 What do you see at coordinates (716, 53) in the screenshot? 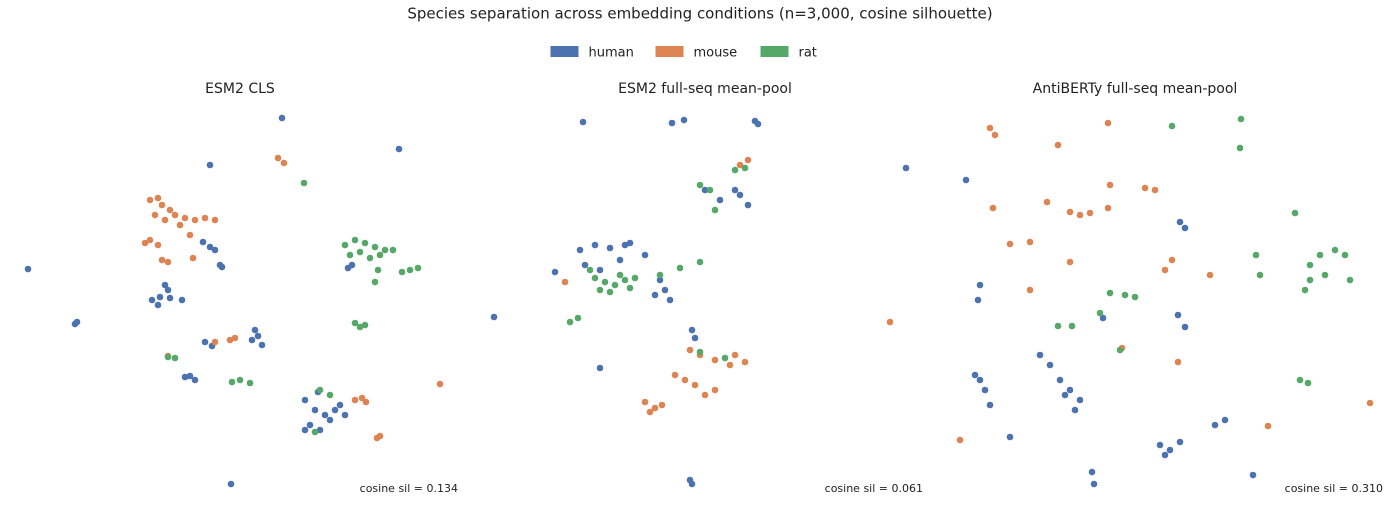
I see `legend-label: mouse` at bounding box center [716, 53].